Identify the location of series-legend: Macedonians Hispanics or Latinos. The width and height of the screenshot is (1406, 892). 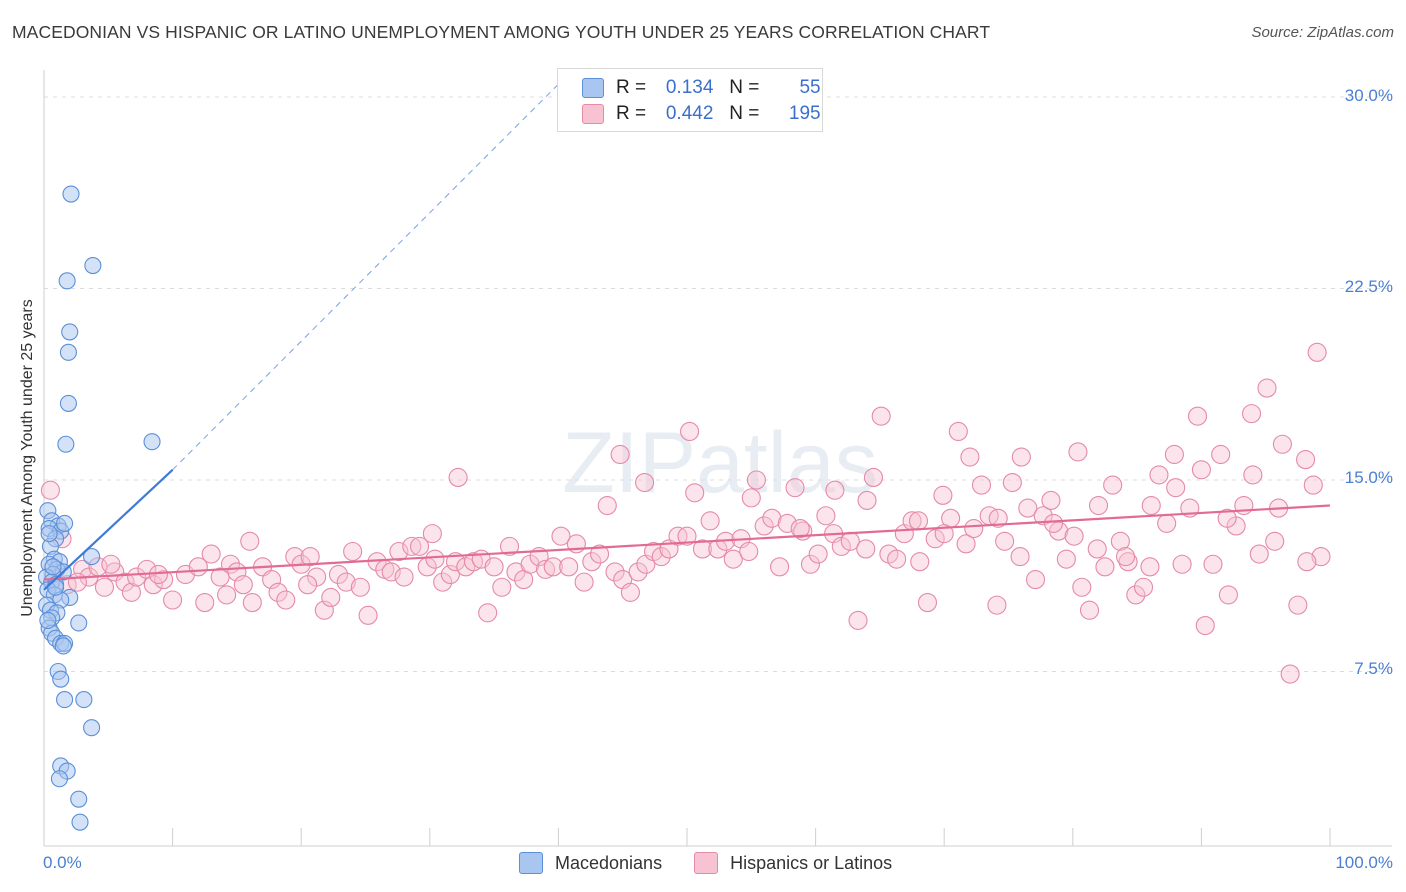
(721, 863).